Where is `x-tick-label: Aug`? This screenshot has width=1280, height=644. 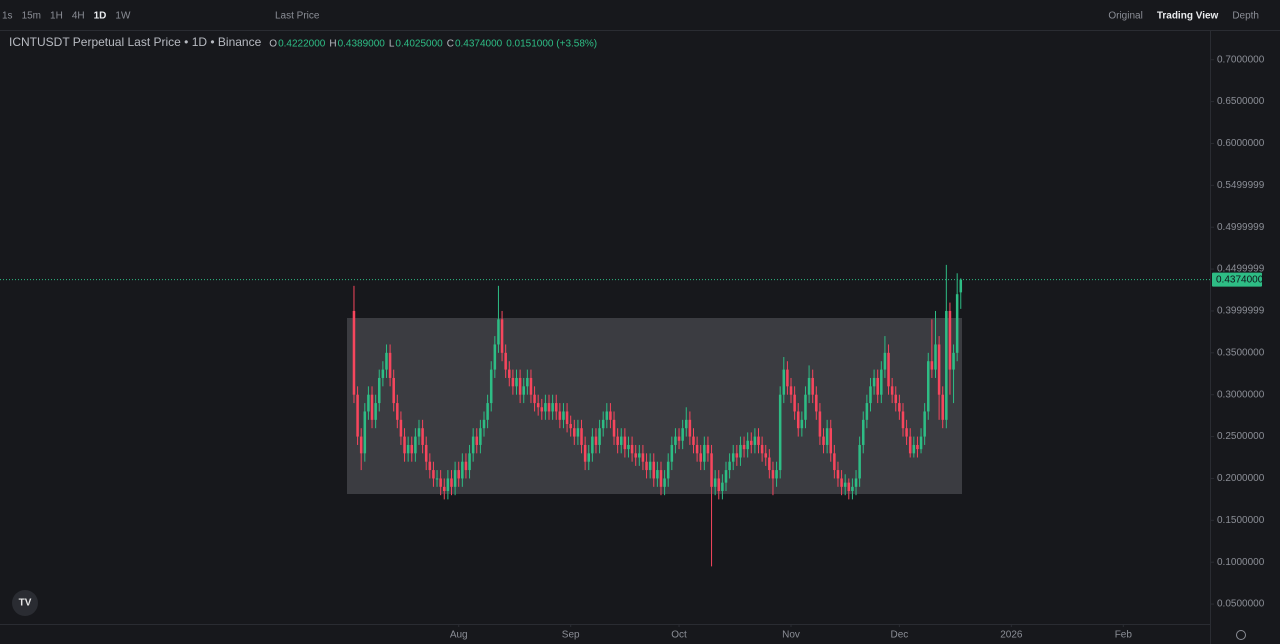 x-tick-label: Aug is located at coordinates (459, 635).